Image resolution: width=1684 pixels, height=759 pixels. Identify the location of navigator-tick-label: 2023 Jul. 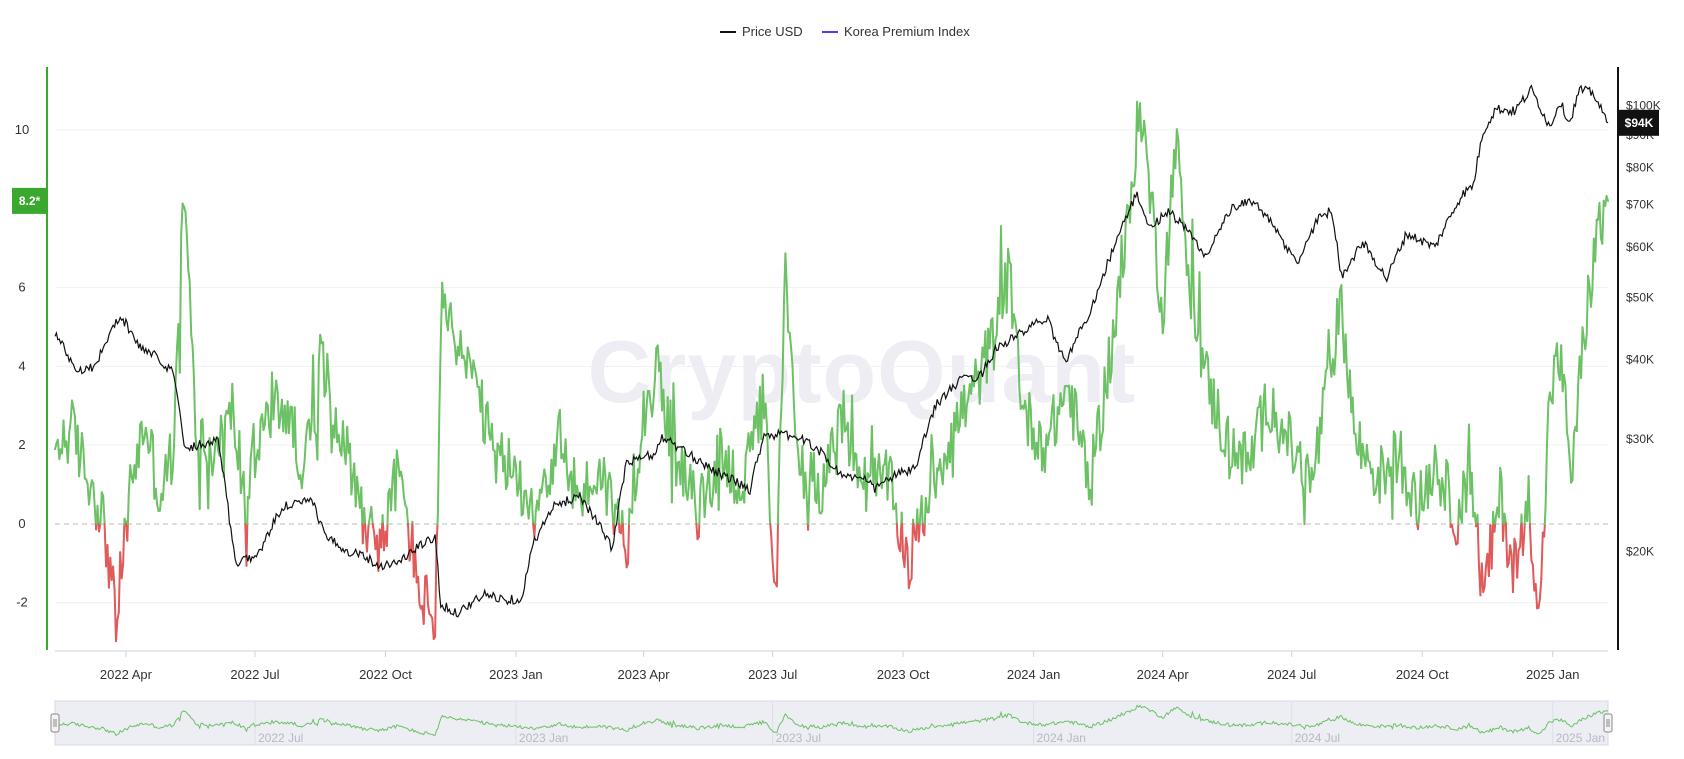
(798, 738).